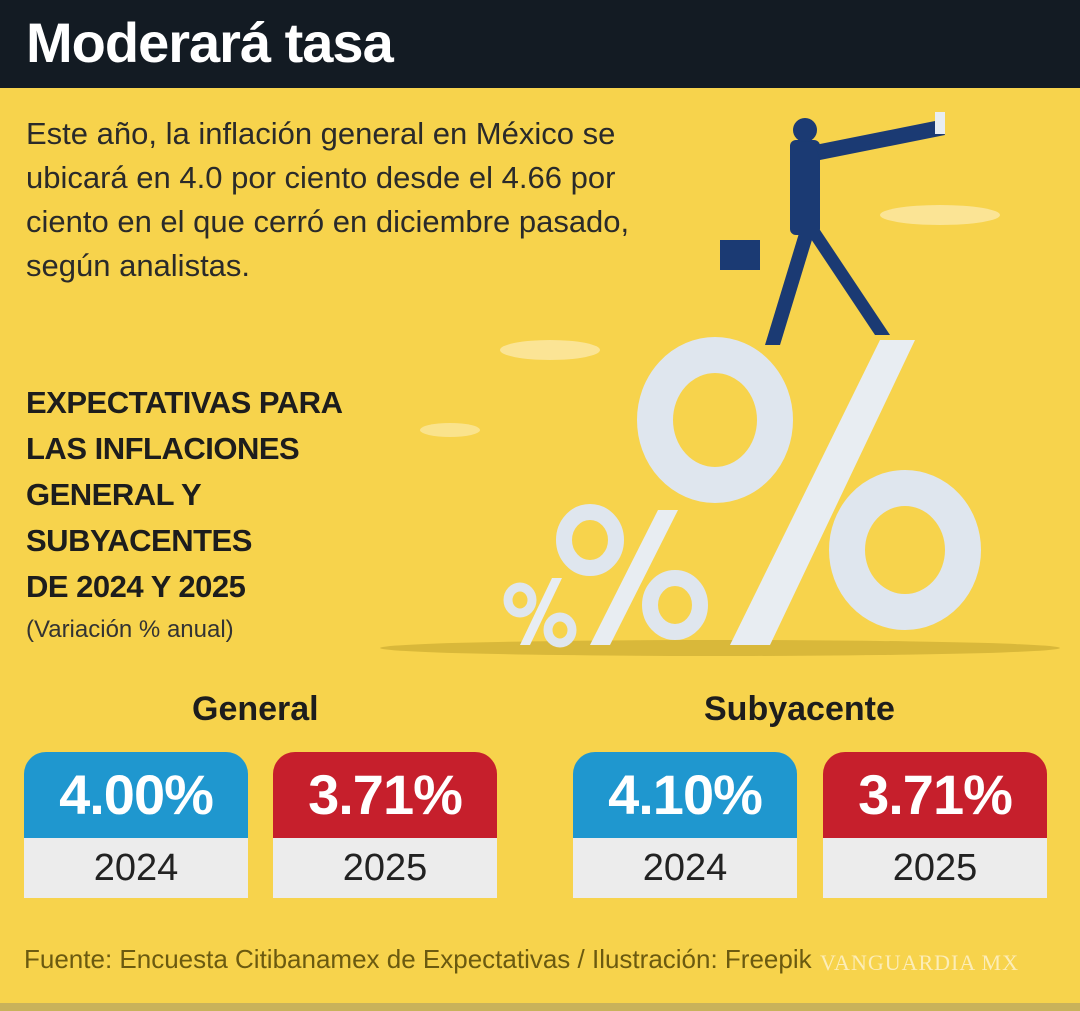  Describe the element at coordinates (136, 586) in the screenshot. I see `heading-line: DE 2024 Y 2025` at that location.